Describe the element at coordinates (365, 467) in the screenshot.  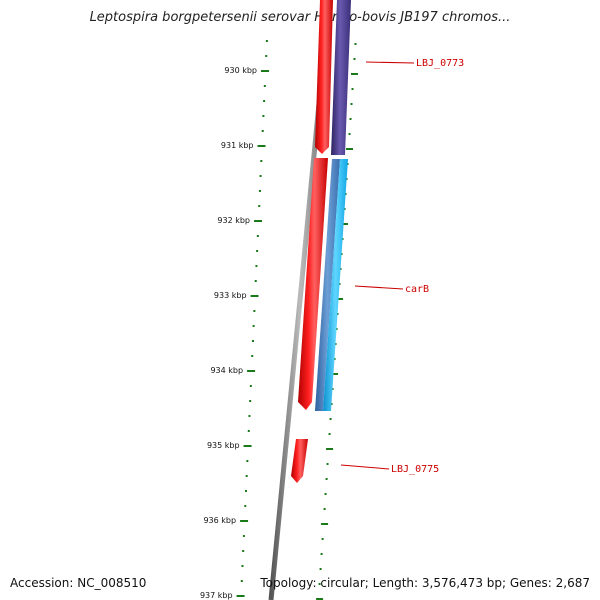
I see `leader-lbj0775` at that location.